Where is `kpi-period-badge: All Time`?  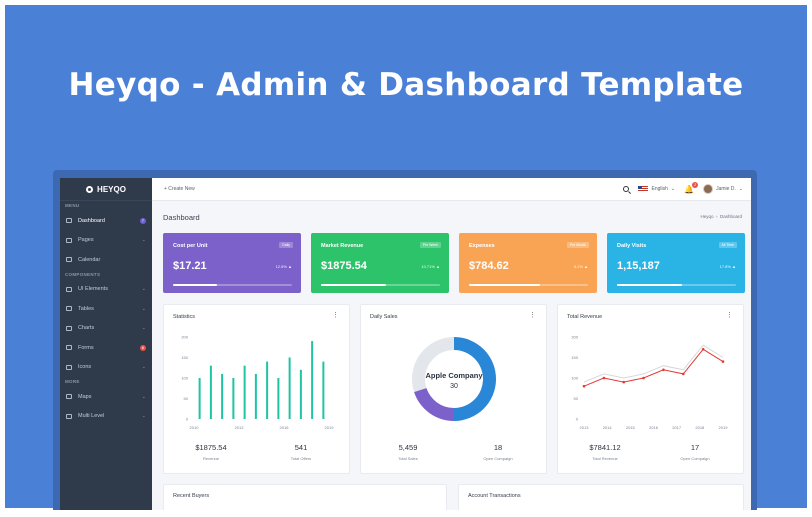 kpi-period-badge: All Time is located at coordinates (727, 245).